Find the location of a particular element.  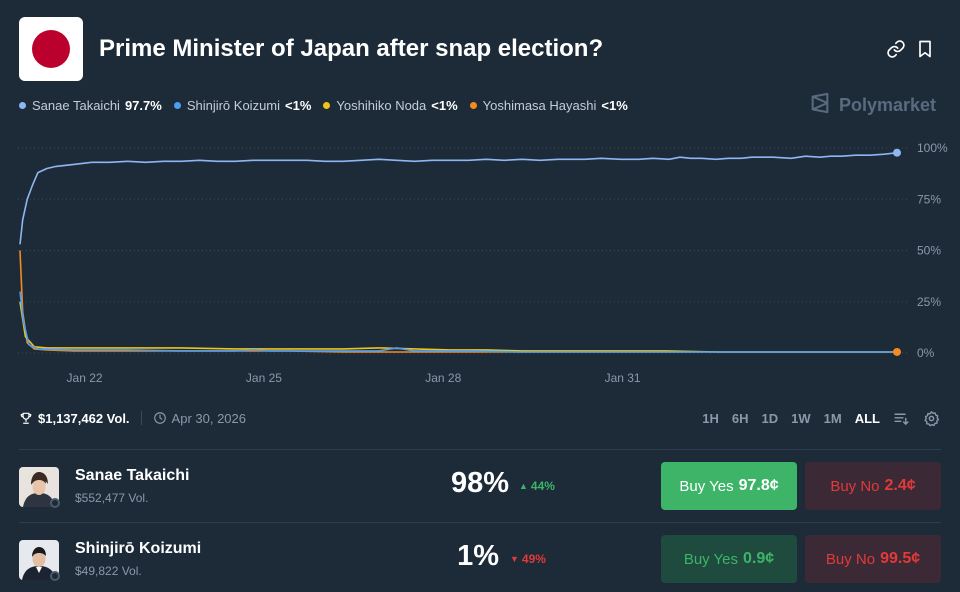

end-date: Apr 30, 2026 is located at coordinates (208, 418).